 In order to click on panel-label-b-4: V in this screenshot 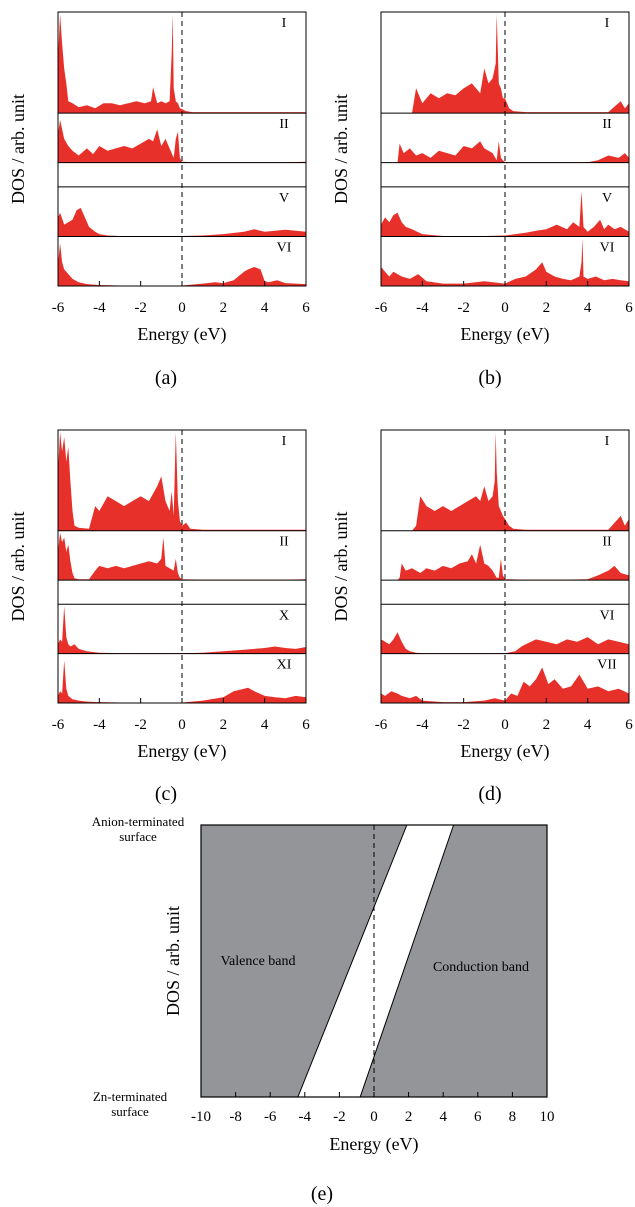, I will do `click(607, 198)`.